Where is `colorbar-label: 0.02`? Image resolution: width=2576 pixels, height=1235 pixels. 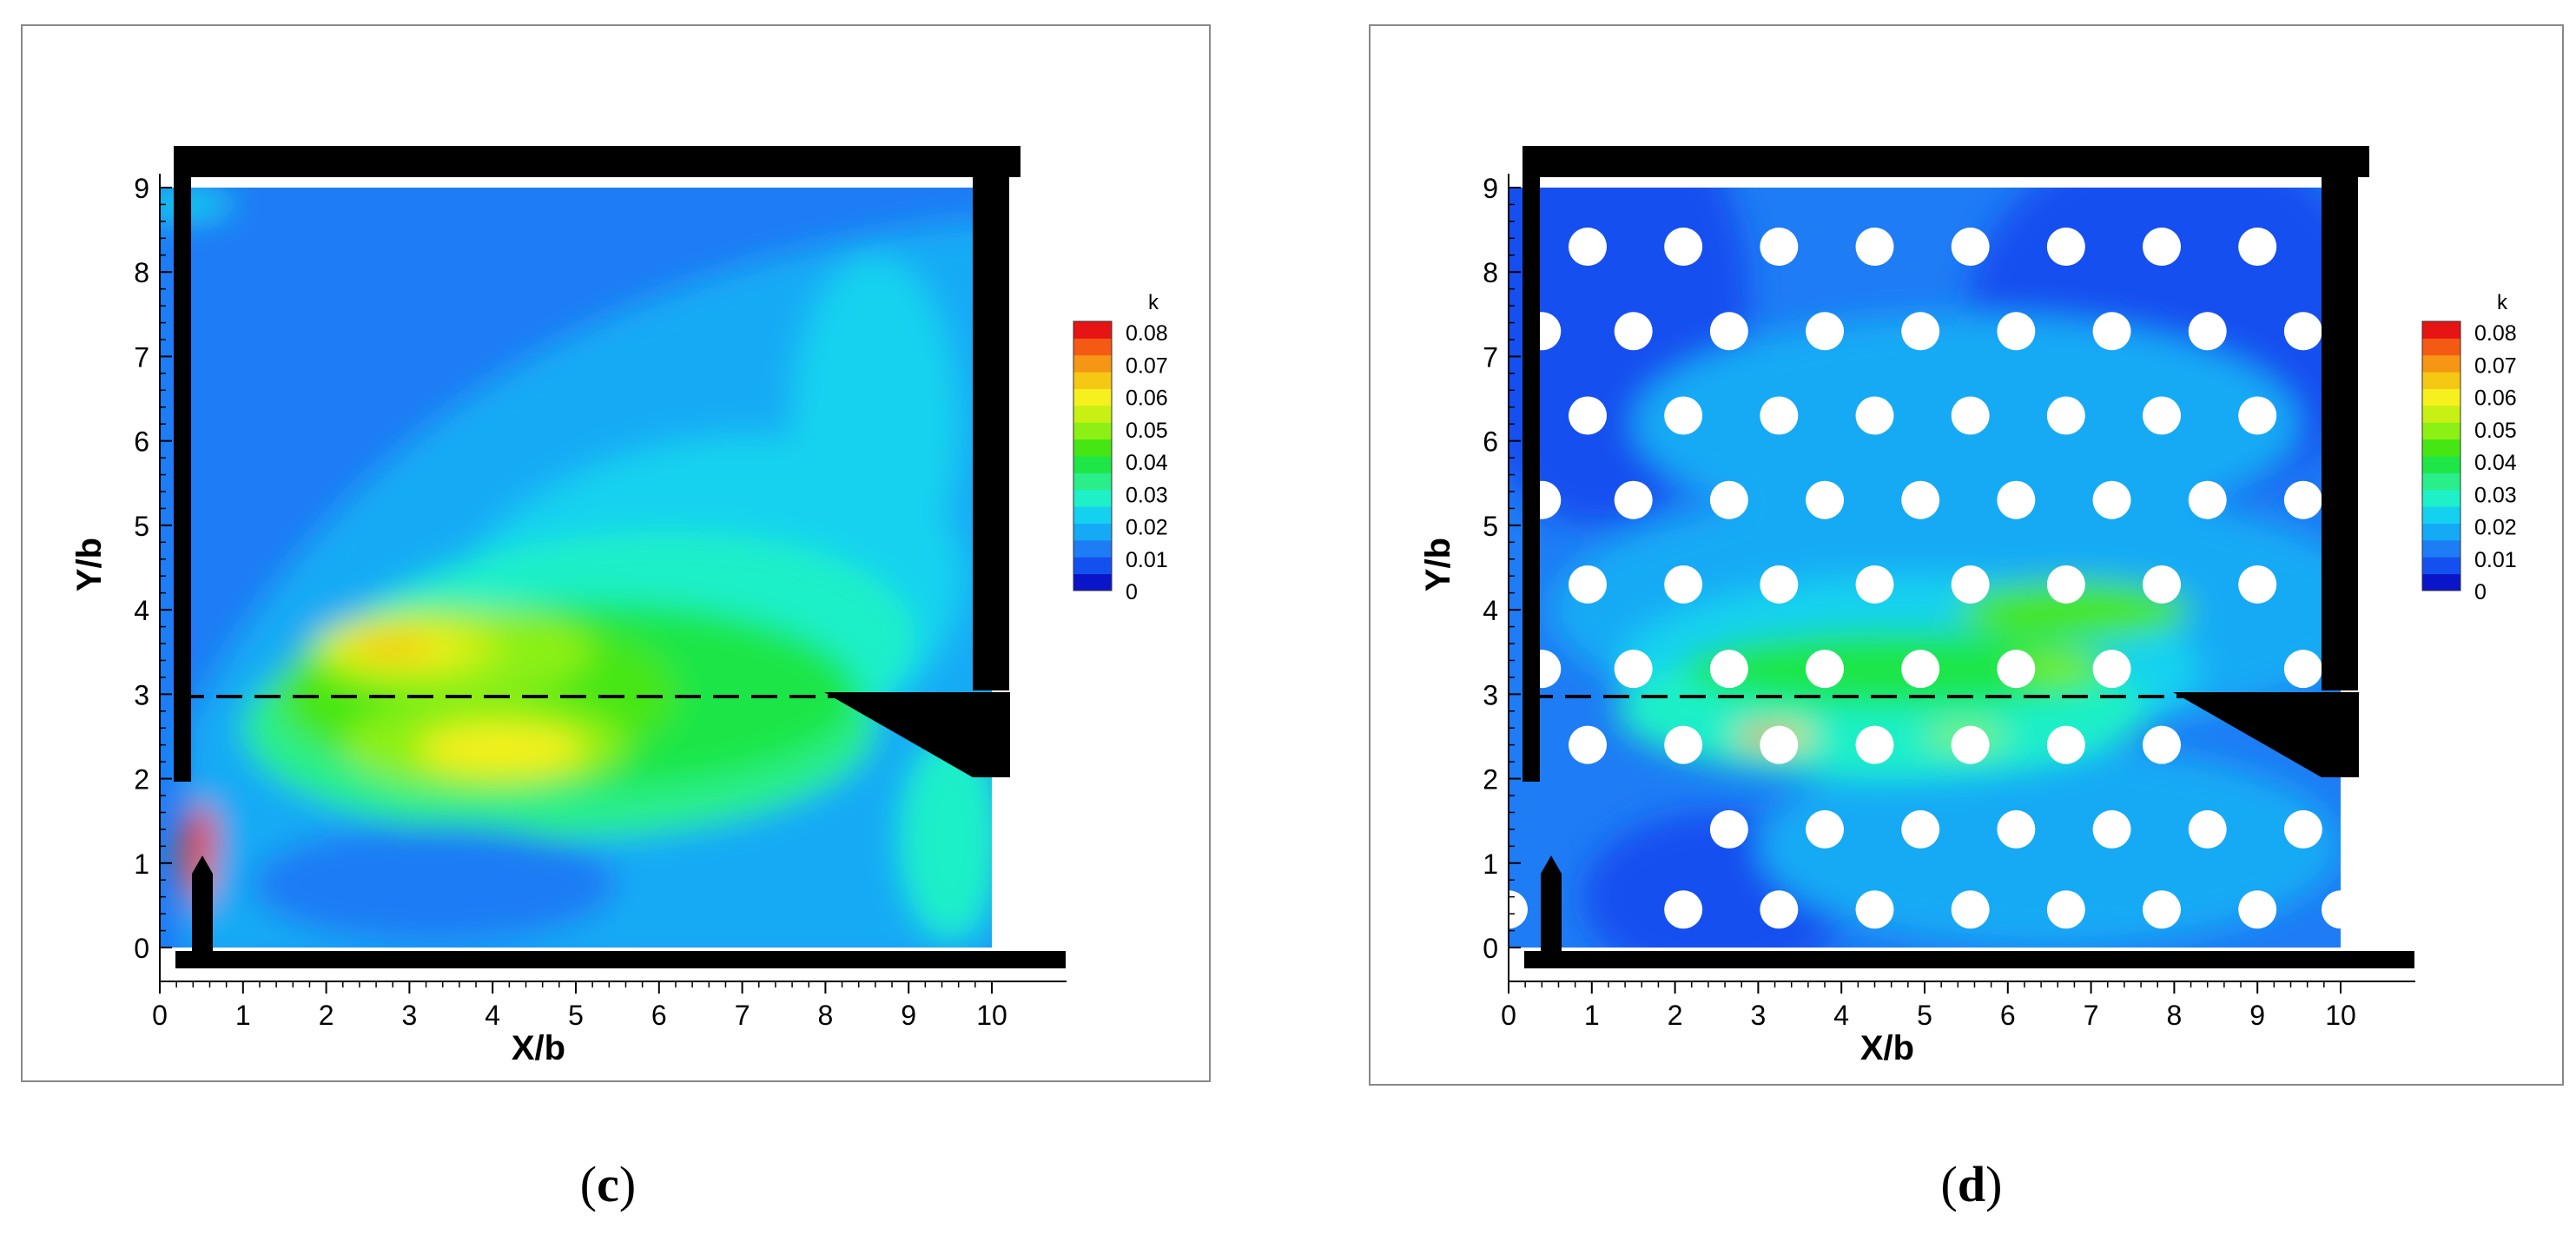
colorbar-label: 0.02 is located at coordinates (1147, 528).